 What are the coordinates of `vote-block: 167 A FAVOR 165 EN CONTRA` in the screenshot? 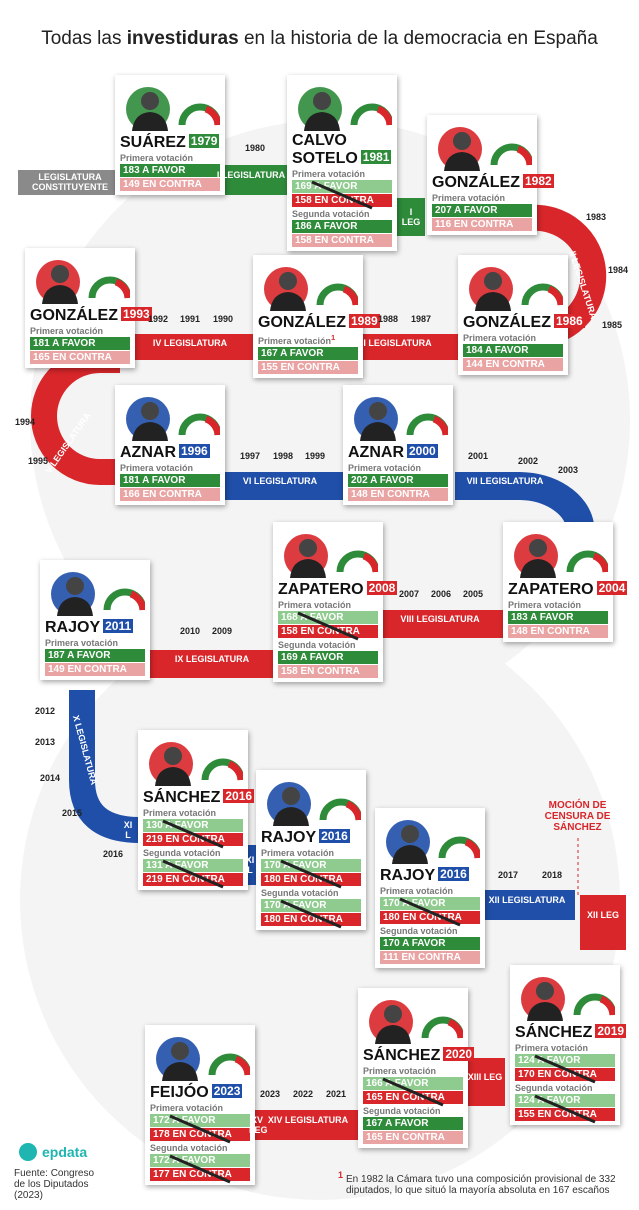 It's located at (413, 1130).